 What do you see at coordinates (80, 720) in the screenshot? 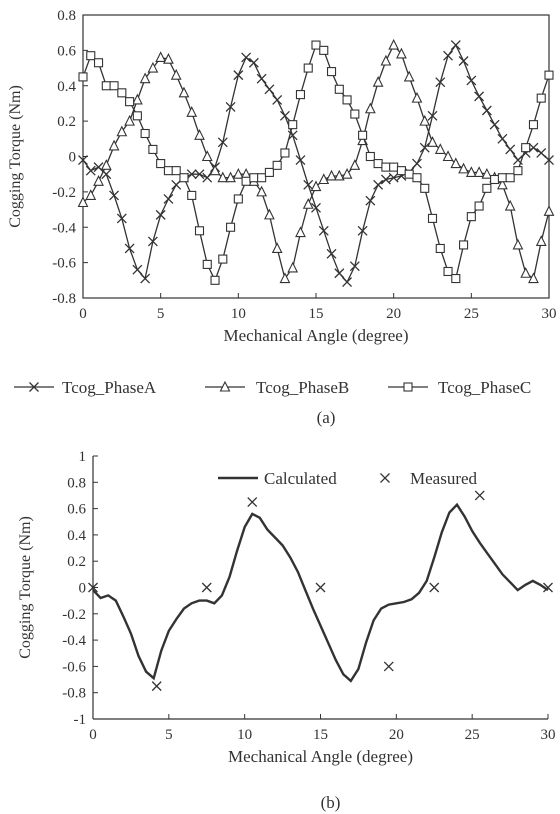
I see `y-tick-label: -1` at bounding box center [80, 720].